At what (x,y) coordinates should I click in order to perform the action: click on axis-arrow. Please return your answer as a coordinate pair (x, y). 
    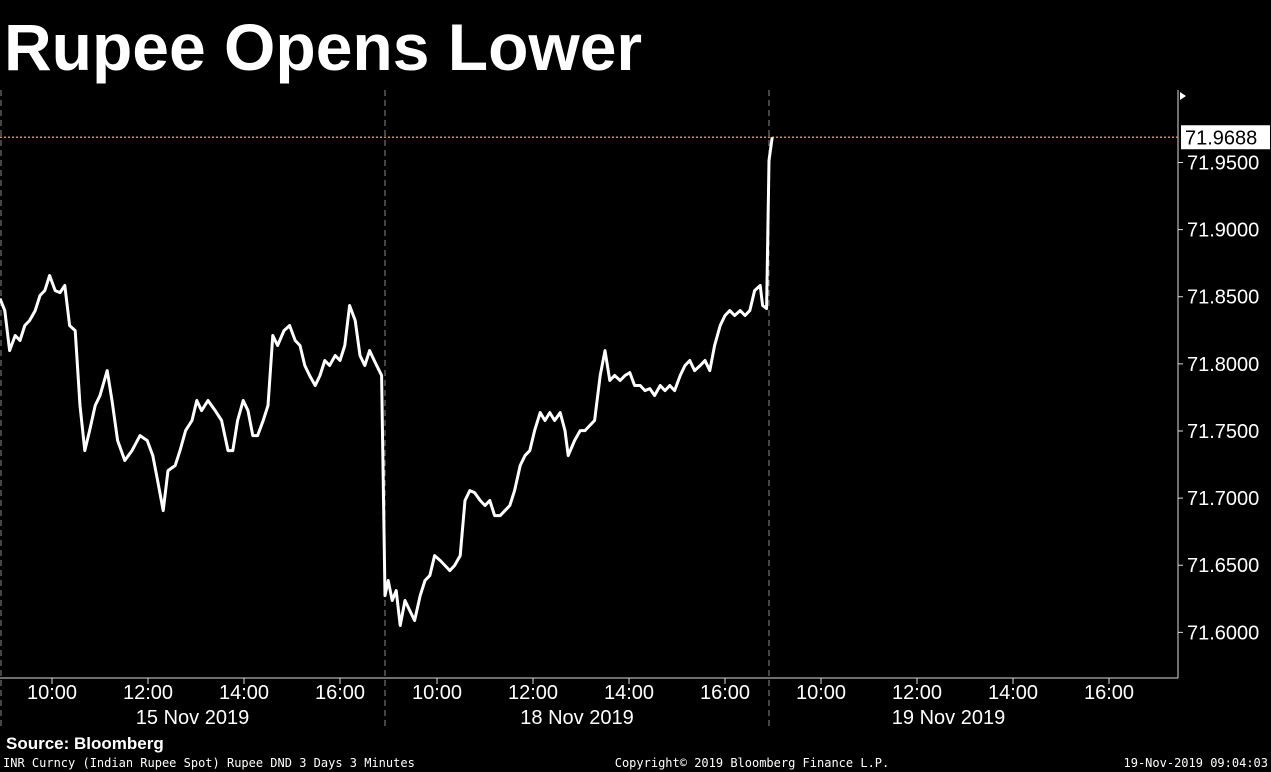
    Looking at the image, I should click on (1183, 96).